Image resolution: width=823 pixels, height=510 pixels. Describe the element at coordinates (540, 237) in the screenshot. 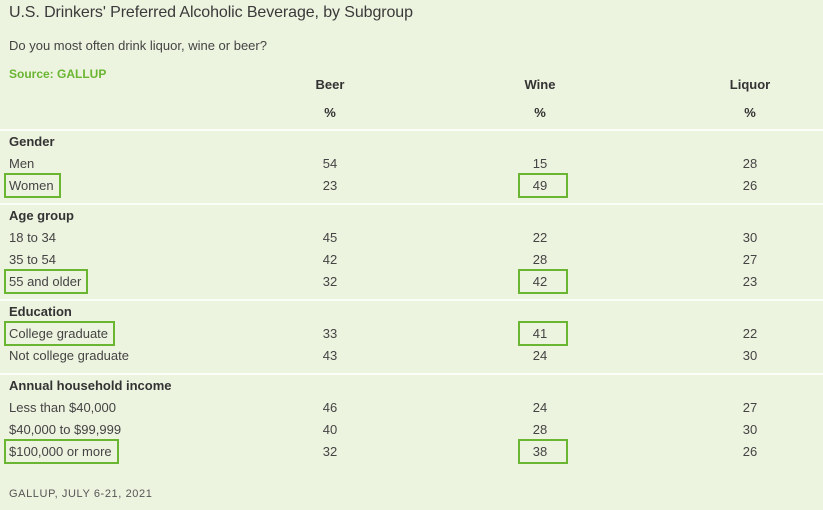

I see `cell-wine: 22` at that location.